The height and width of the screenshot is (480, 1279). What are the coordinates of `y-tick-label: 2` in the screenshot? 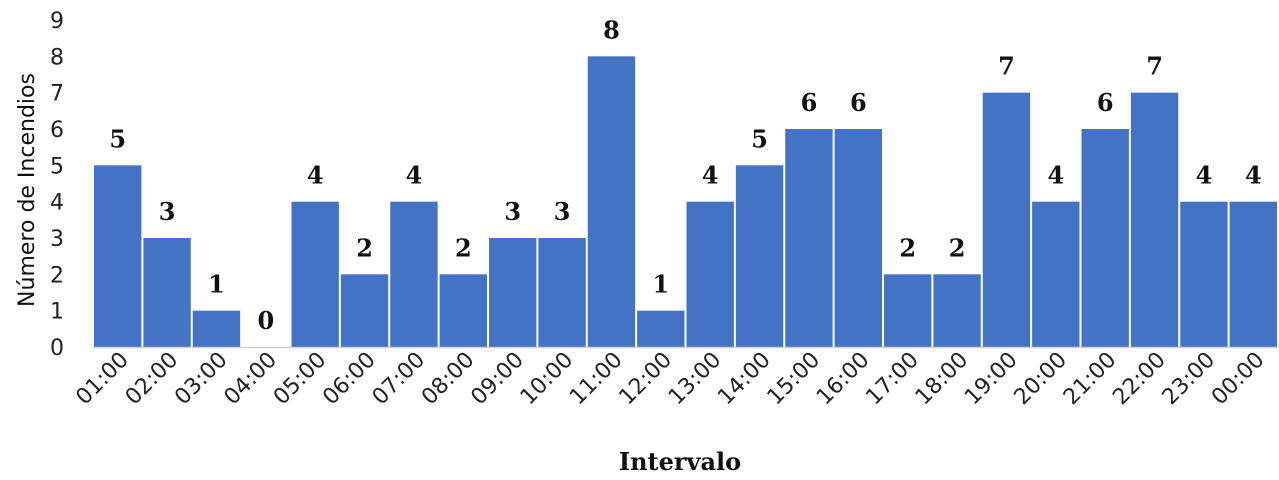 It's located at (57, 275).